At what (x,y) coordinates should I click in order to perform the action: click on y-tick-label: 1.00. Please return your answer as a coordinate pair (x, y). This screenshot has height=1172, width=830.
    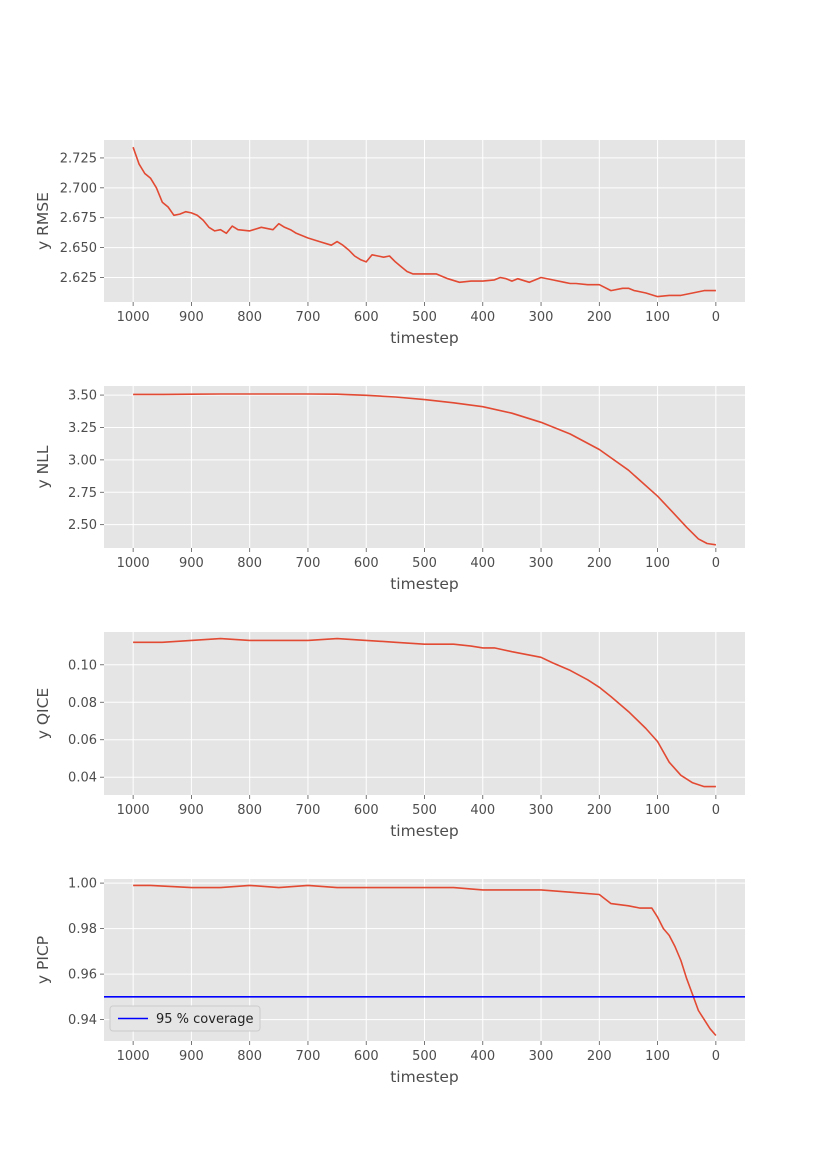
    Looking at the image, I should click on (82, 884).